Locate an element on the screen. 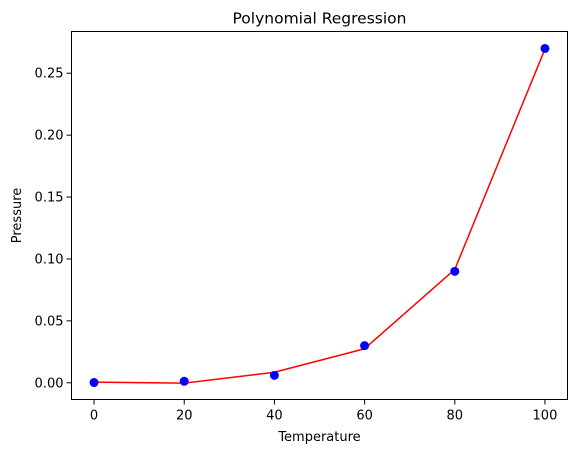  y-tick-label: 0.00 is located at coordinates (49, 383).